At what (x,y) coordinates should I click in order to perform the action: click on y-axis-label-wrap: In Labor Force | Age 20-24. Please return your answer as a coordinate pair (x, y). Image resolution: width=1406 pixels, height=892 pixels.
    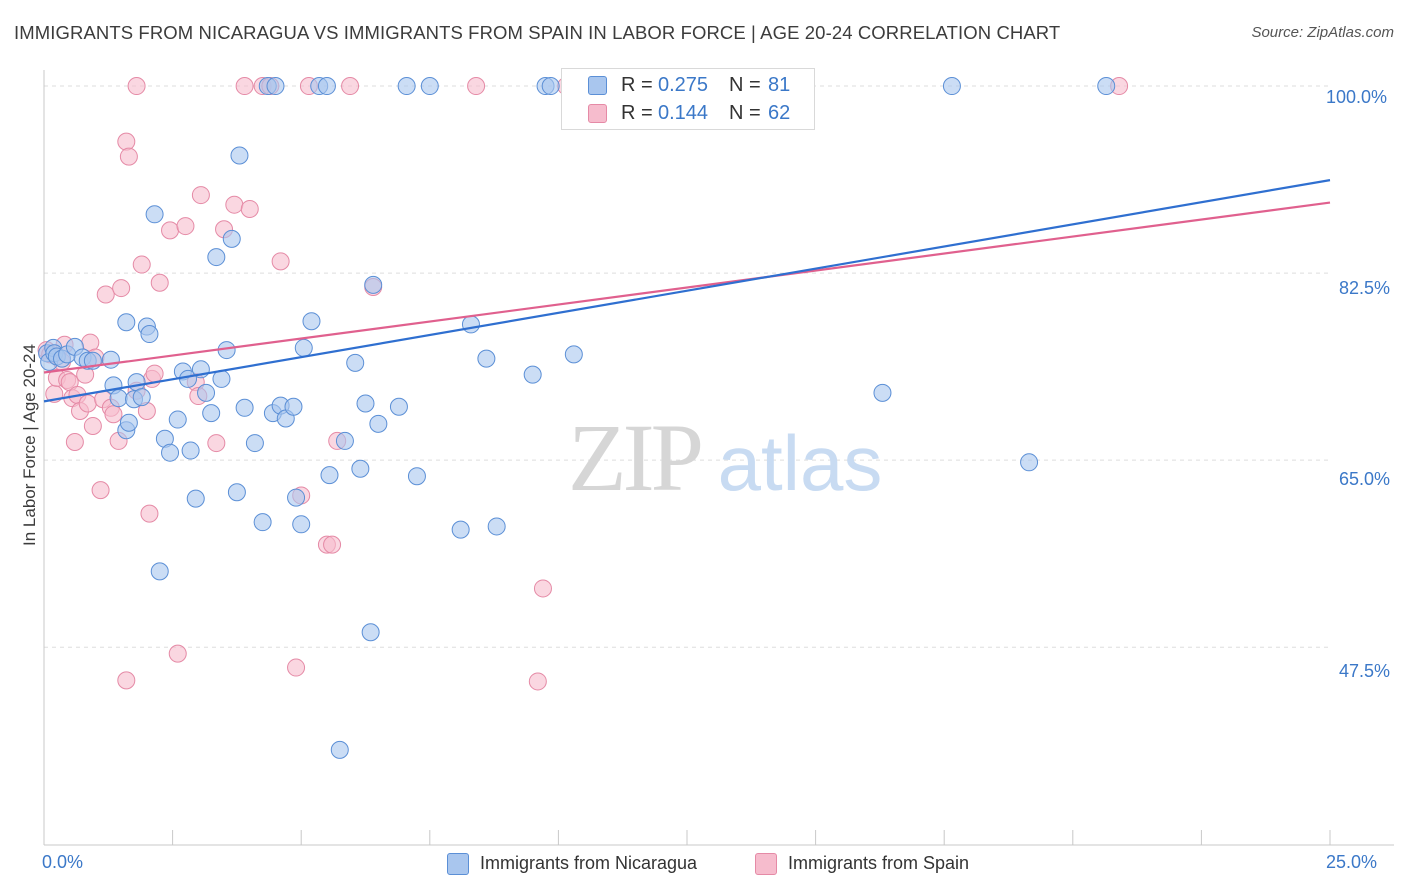
    Looking at the image, I should click on (30, 445).